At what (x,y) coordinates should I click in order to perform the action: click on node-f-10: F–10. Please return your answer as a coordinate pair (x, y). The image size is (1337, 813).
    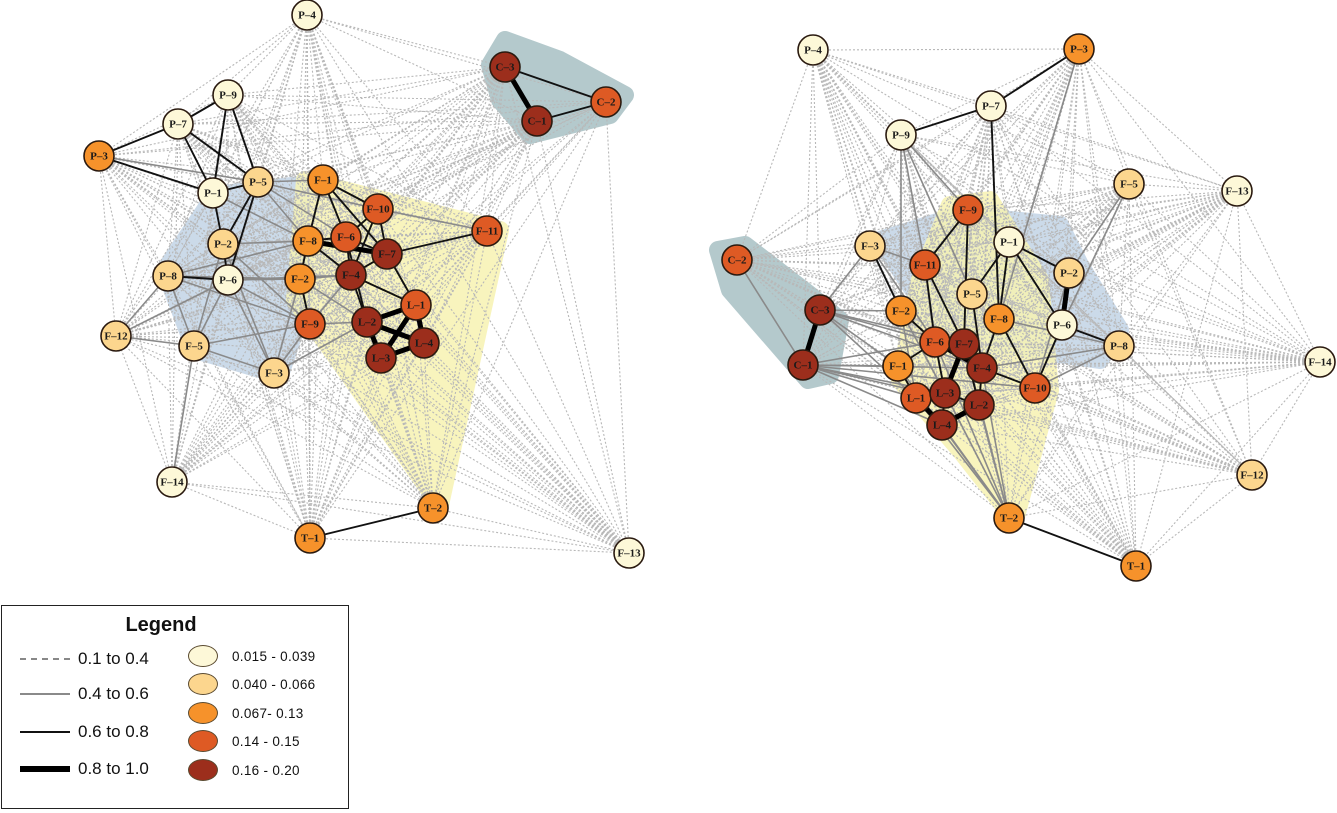
    Looking at the image, I should click on (378, 209).